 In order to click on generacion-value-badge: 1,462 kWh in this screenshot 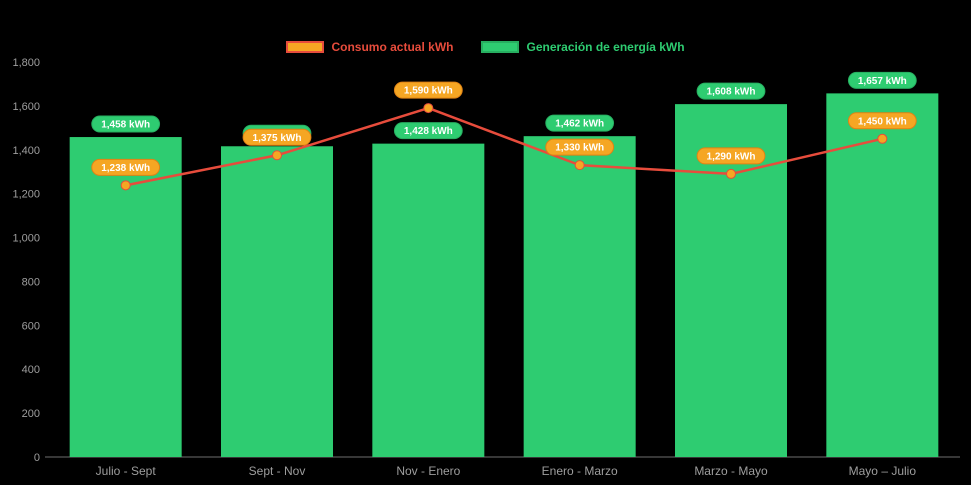, I will do `click(580, 123)`.